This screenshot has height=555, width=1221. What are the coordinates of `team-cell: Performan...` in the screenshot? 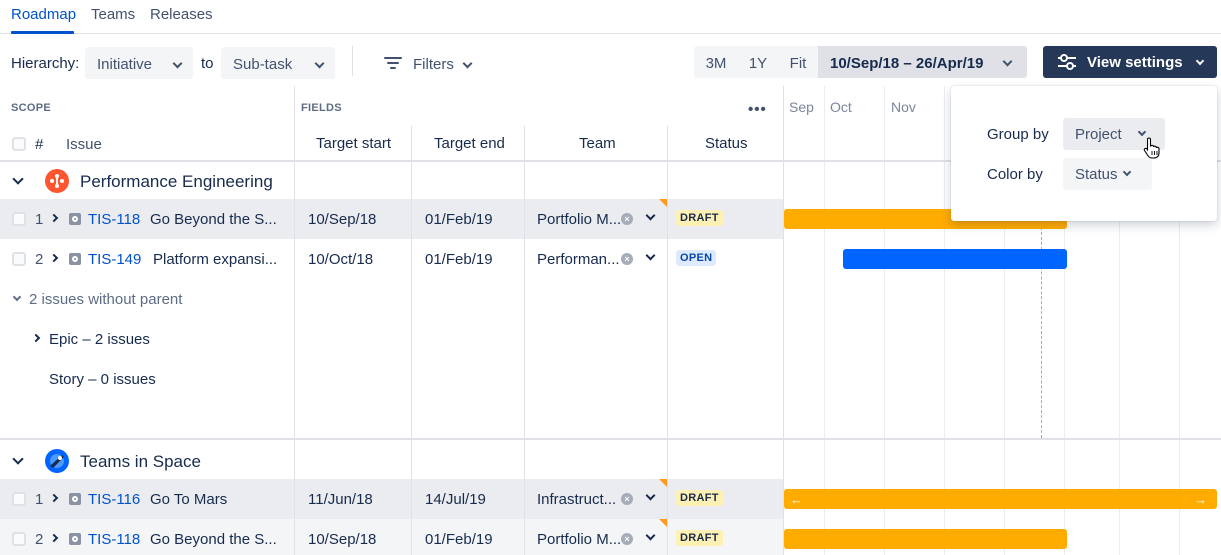 It's located at (578, 259).